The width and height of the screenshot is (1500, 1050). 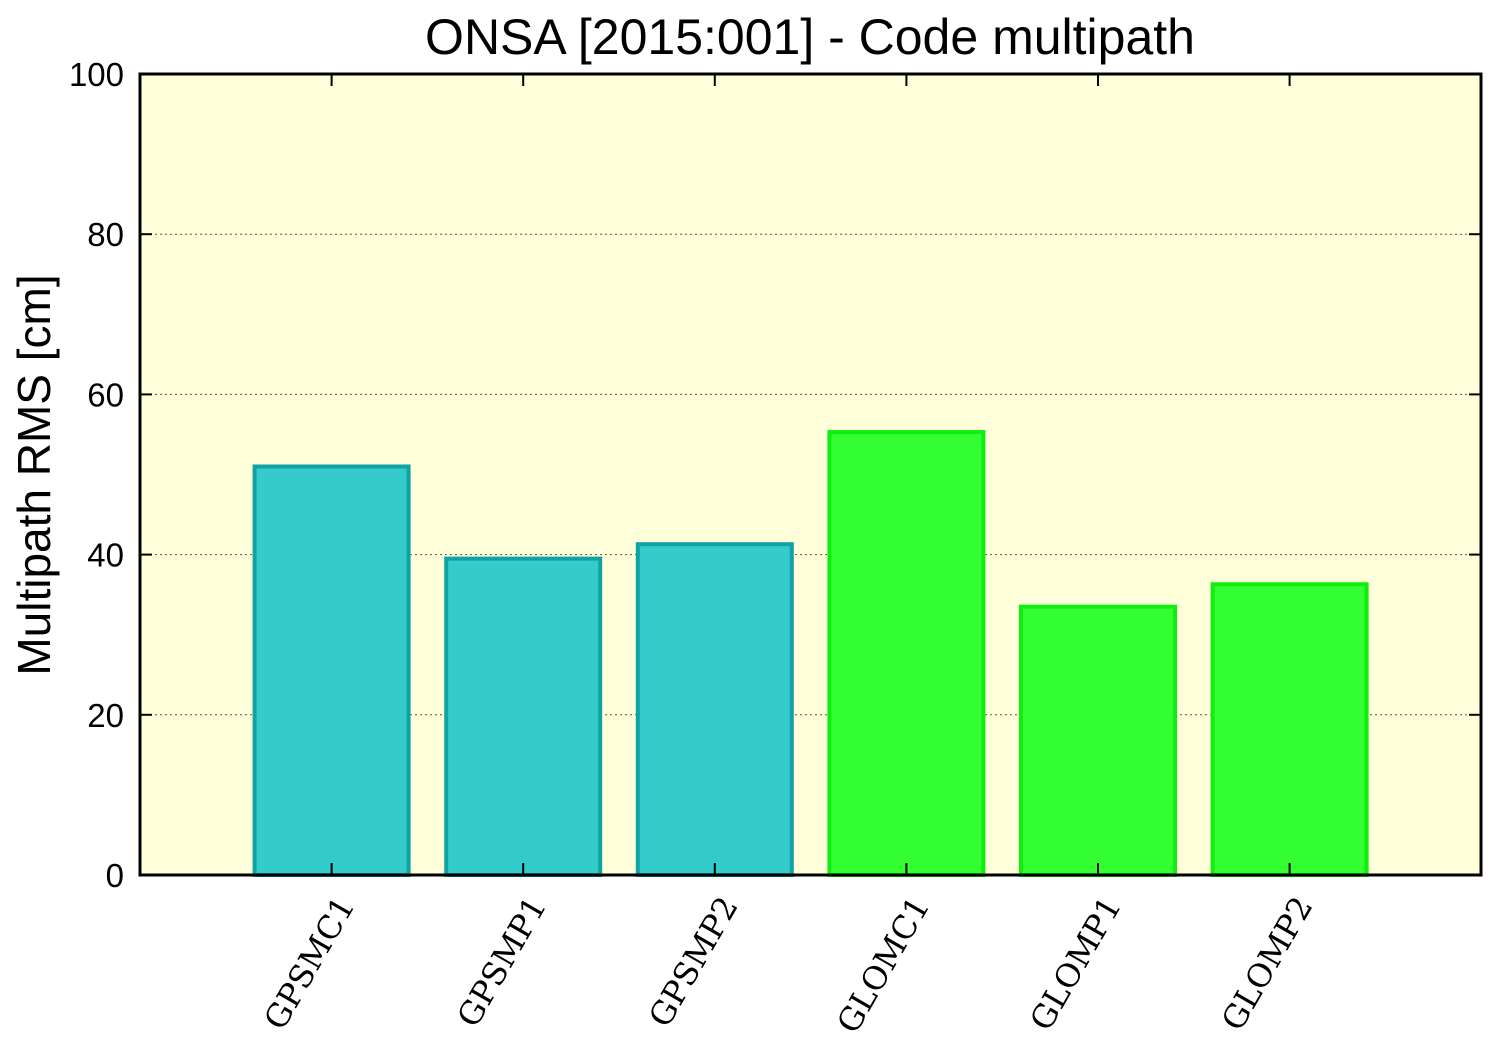 I want to click on y-tick-labels: 0 20 40 60 80 100, so click(x=96, y=475).